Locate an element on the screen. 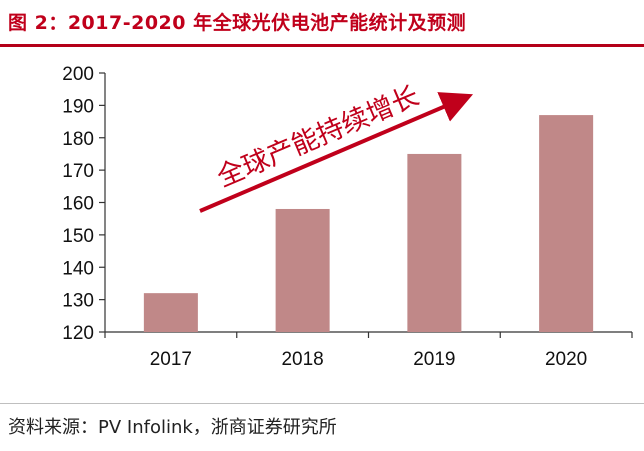  y-tick-label: 130 is located at coordinates (78, 301).